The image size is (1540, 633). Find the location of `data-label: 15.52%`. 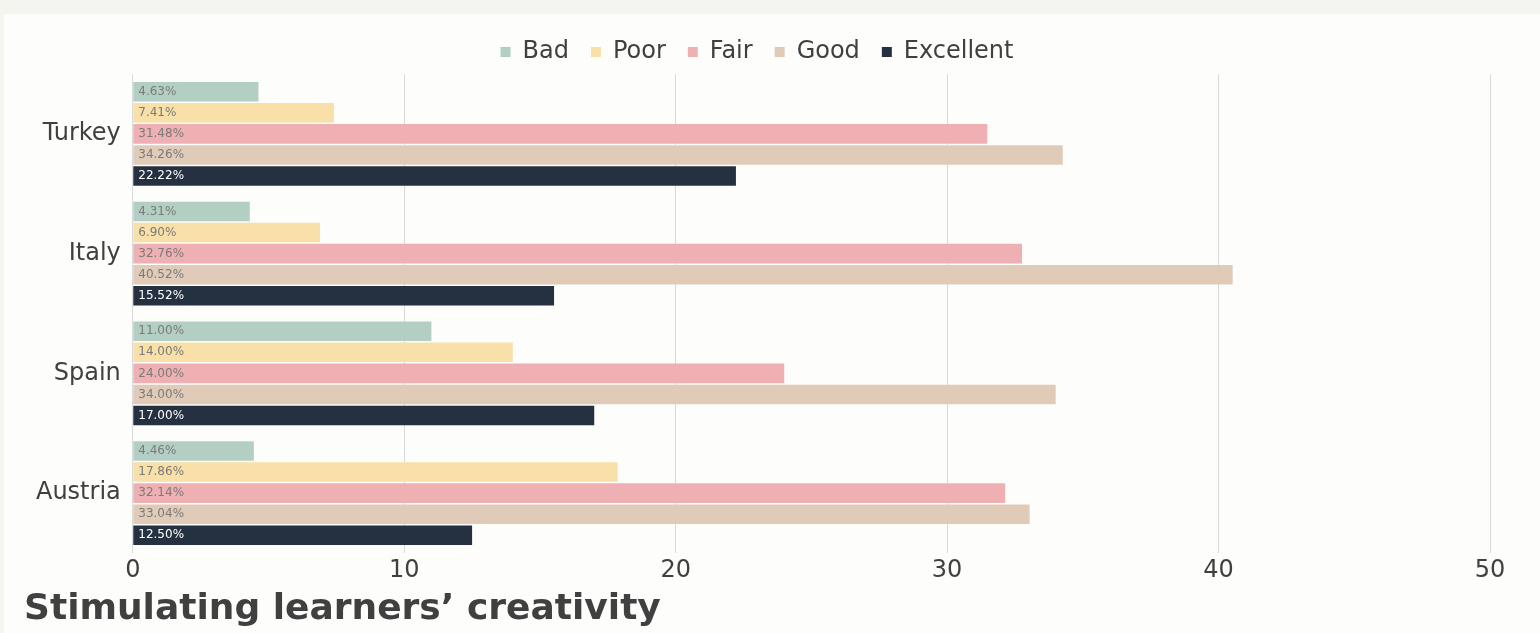

data-label: 15.52% is located at coordinates (161, 294).